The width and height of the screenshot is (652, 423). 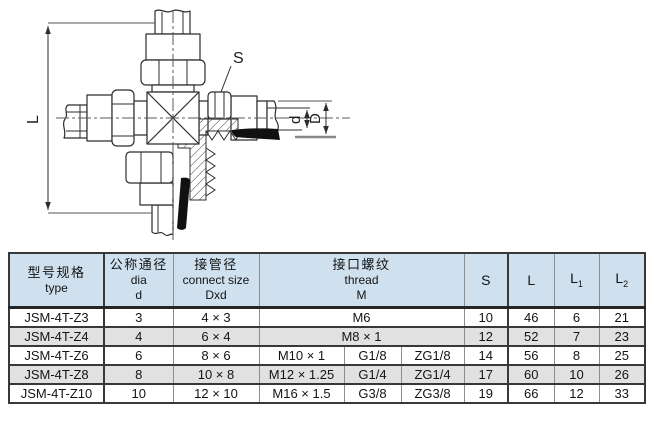 I want to click on table-cell: G1/8, so click(x=372, y=355).